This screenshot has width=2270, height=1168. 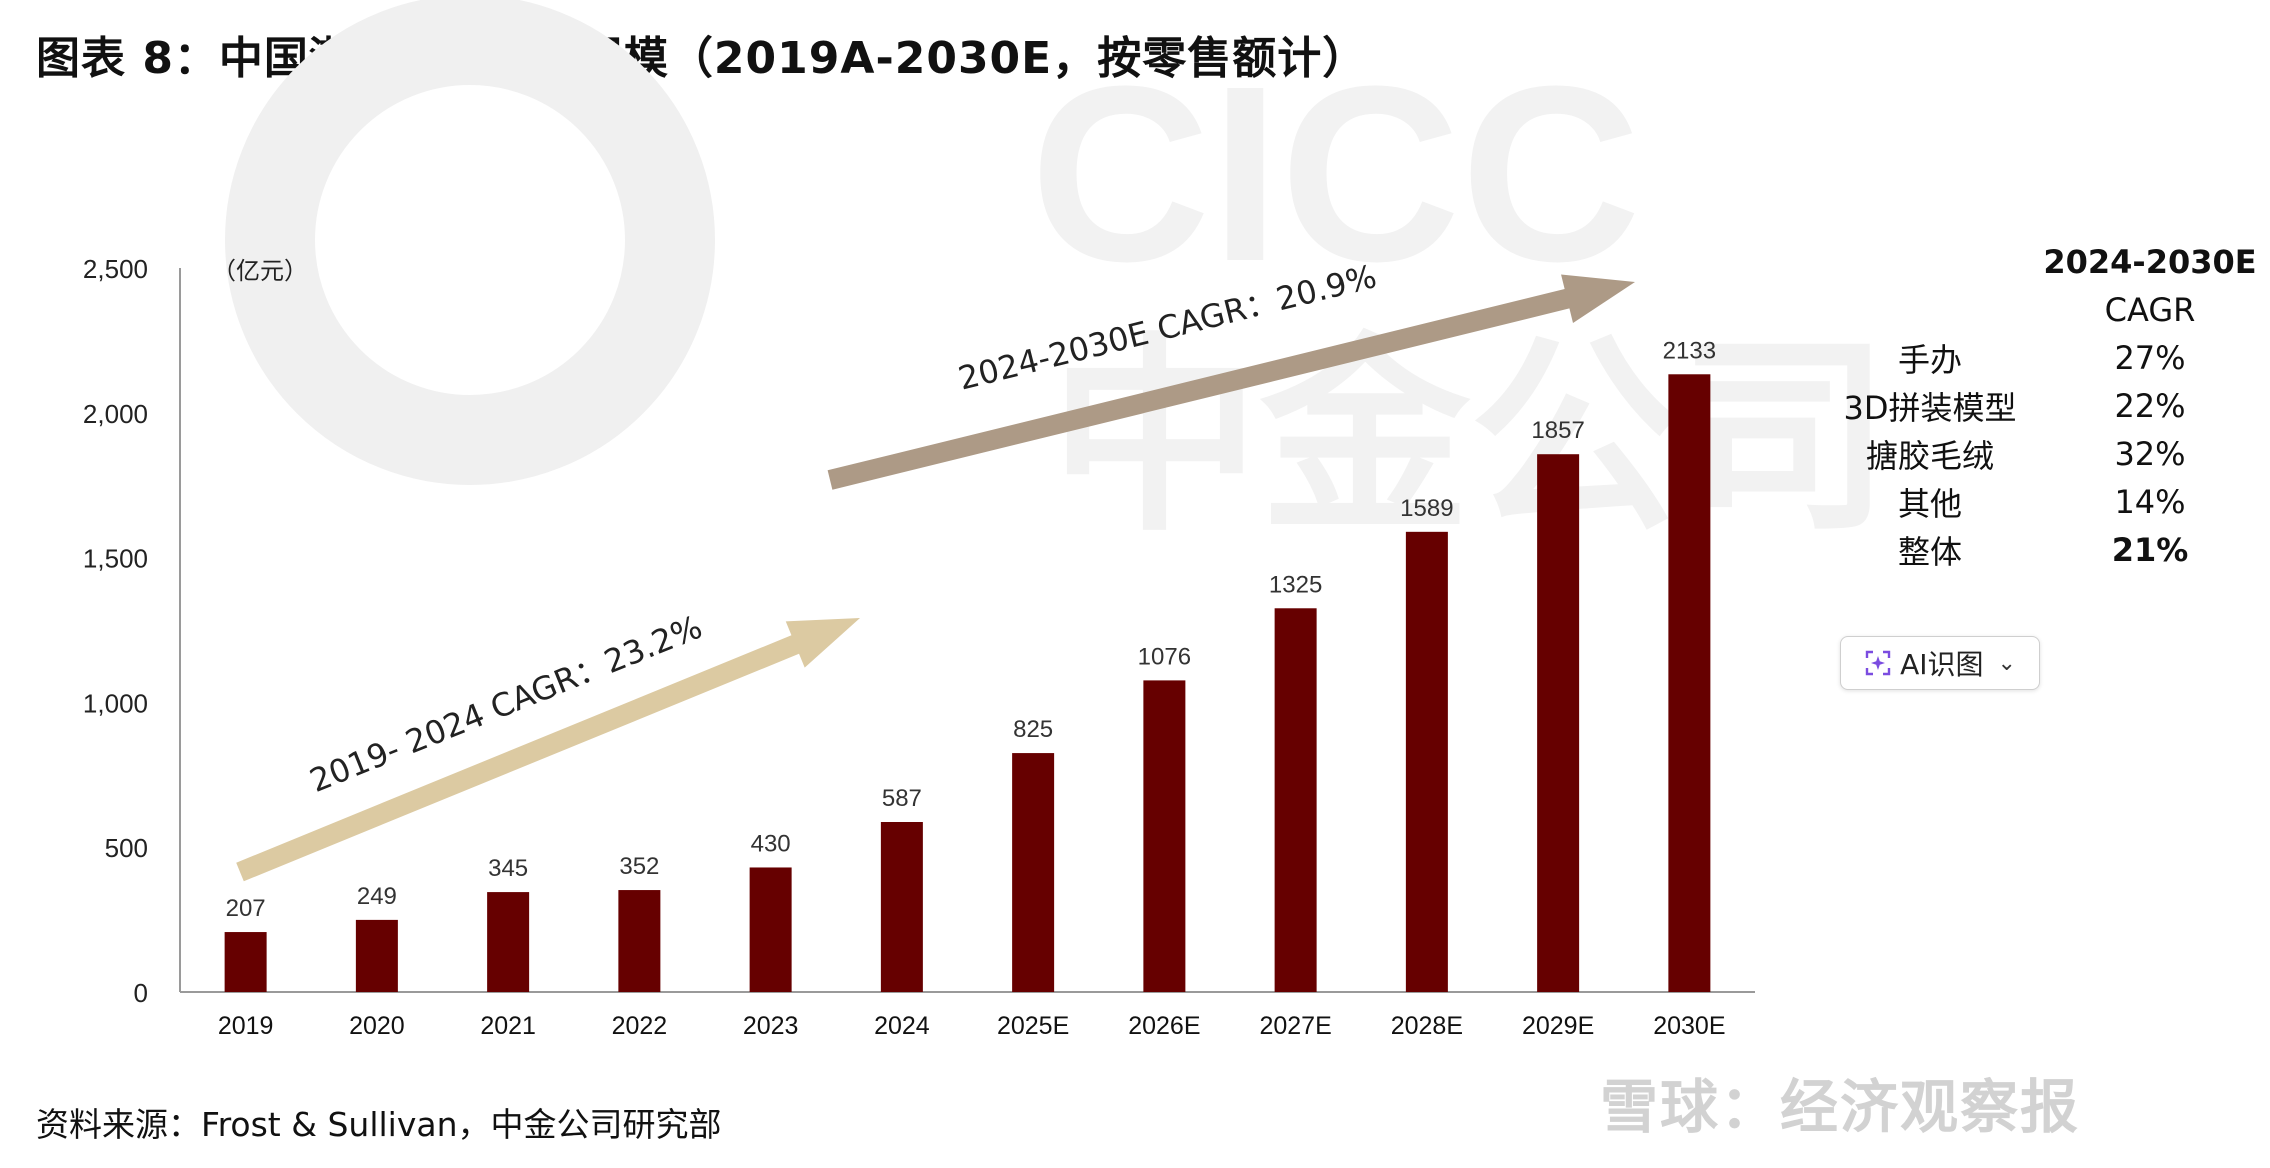 I want to click on ai-recognize-button: AI识图 ⌄, so click(x=1940, y=663).